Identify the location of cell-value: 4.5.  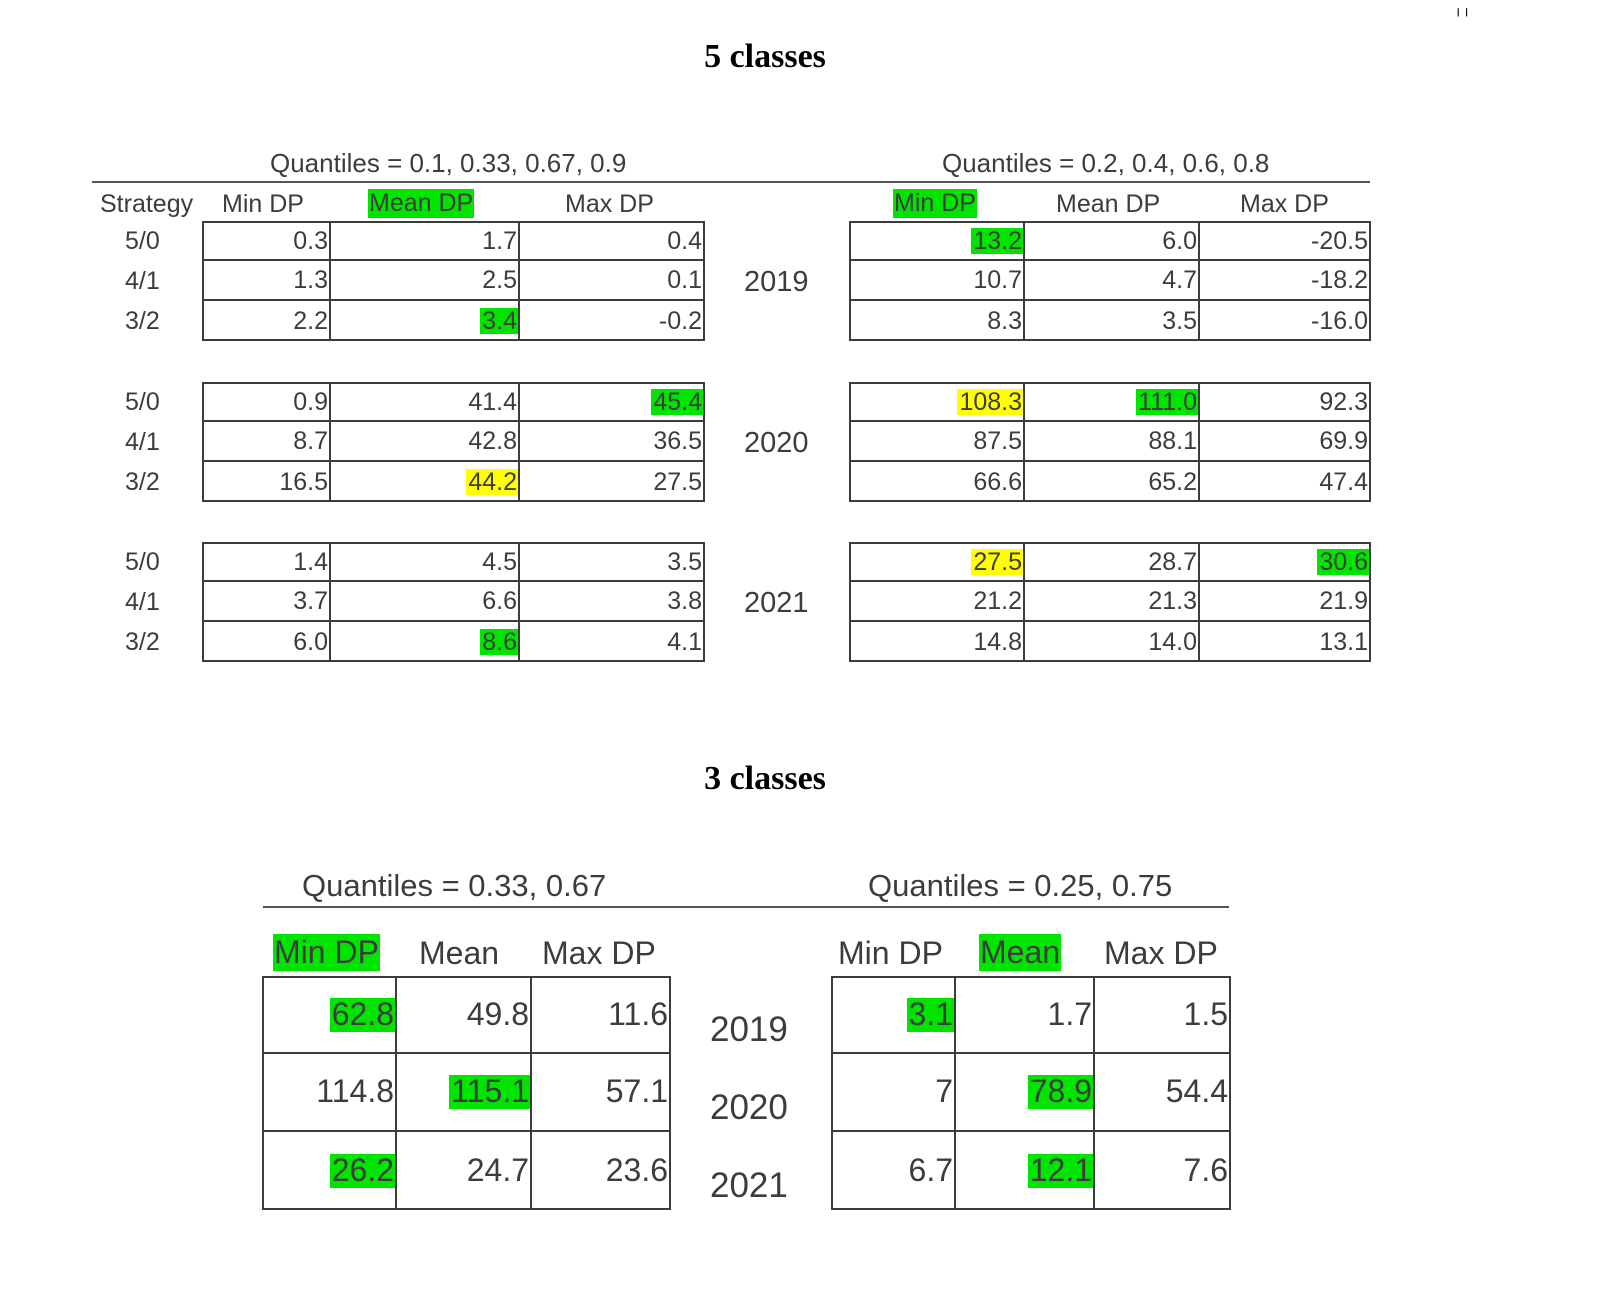
(499, 561).